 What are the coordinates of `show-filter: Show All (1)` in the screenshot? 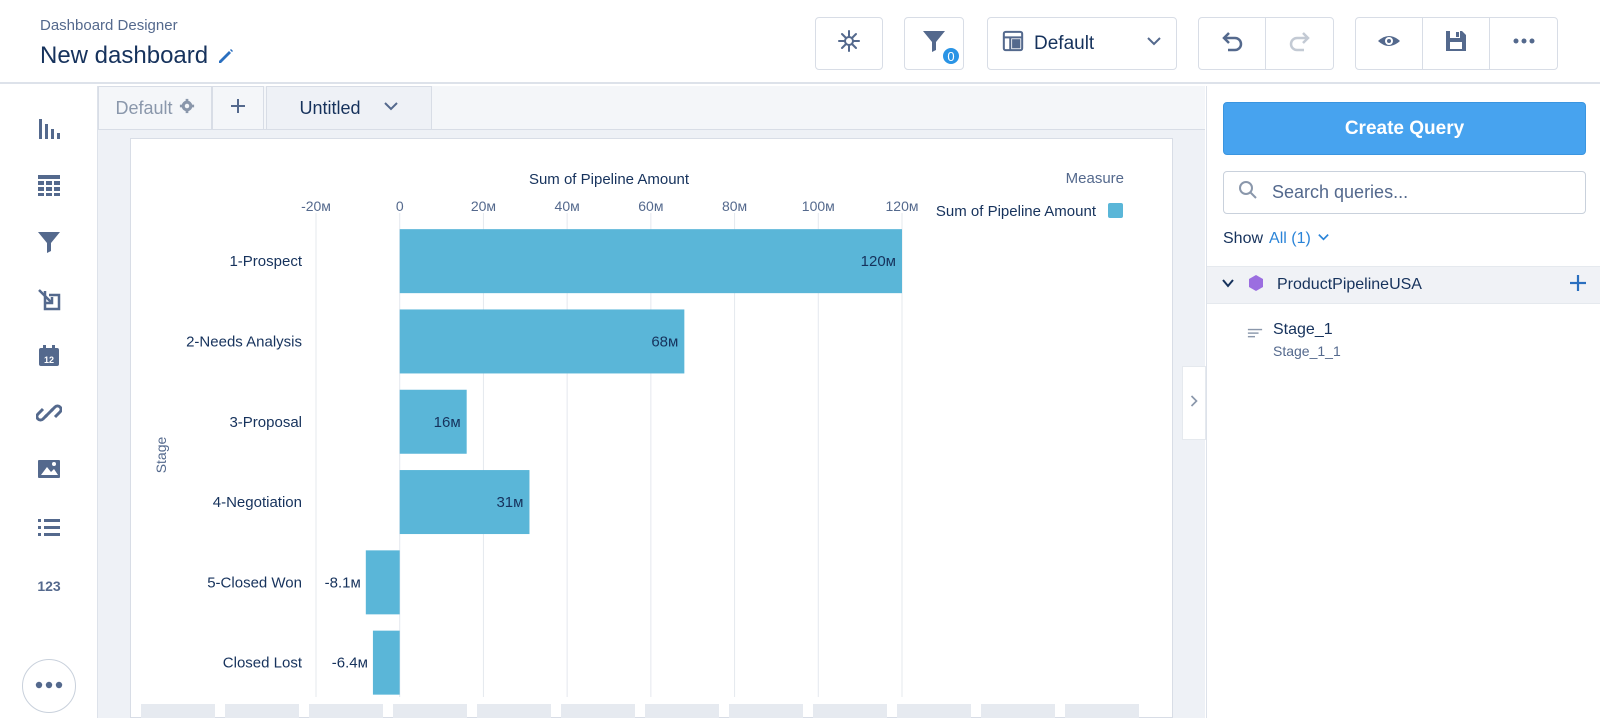 It's located at (1276, 239).